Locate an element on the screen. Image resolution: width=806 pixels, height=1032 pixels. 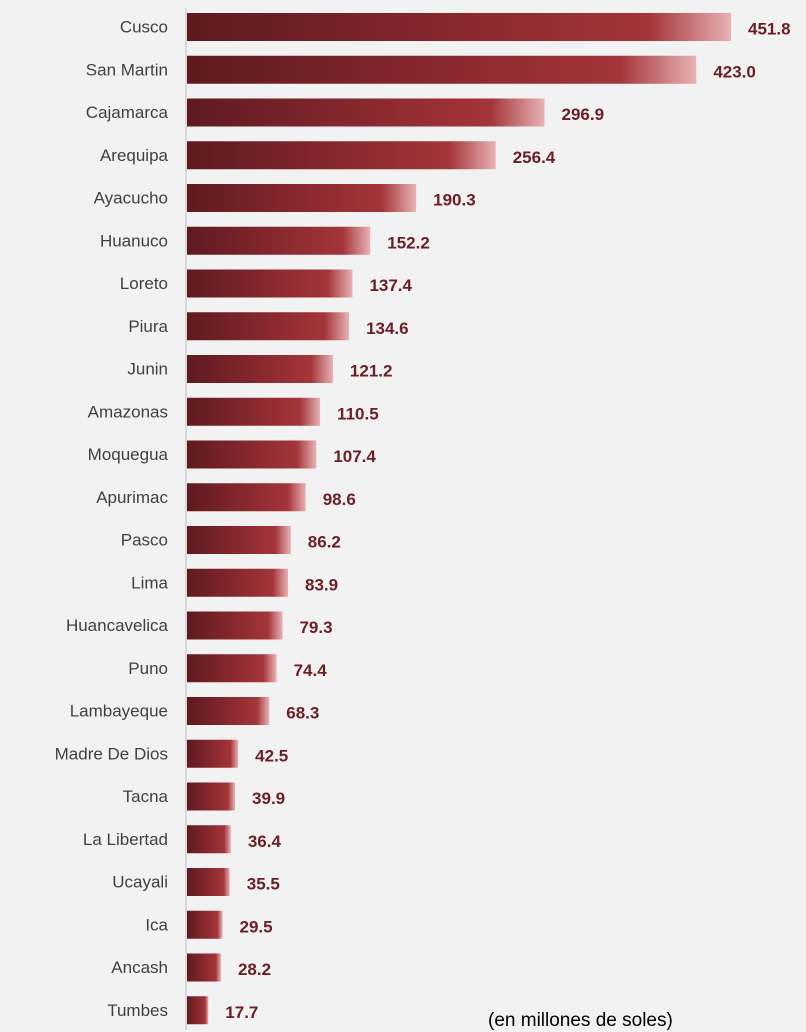
value-label: 35.5 is located at coordinates (263, 884).